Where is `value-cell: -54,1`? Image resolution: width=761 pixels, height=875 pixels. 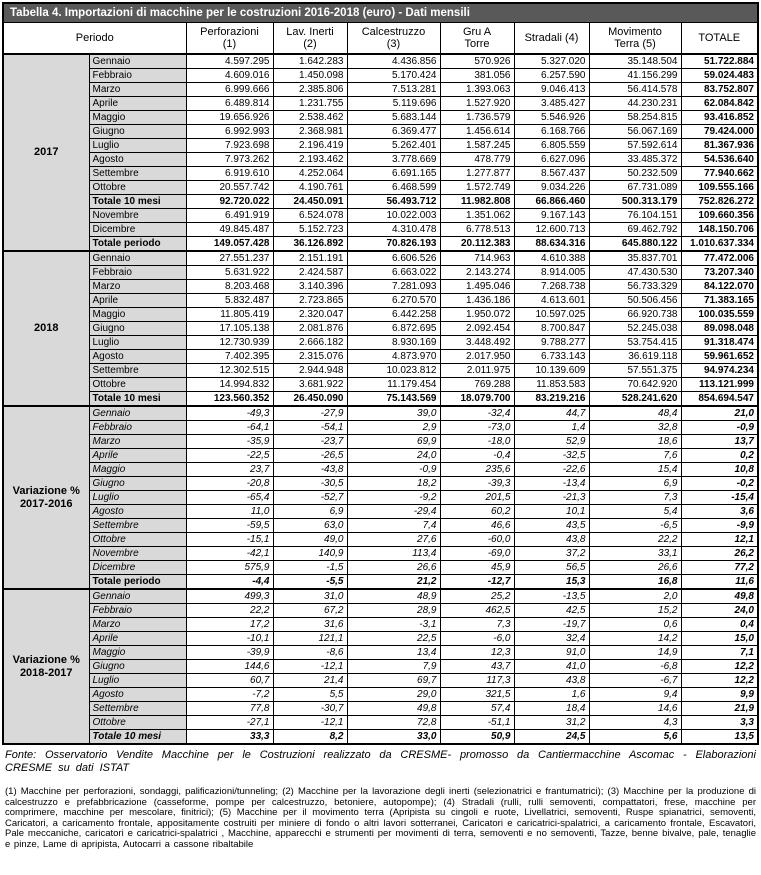 value-cell: -54,1 is located at coordinates (310, 427).